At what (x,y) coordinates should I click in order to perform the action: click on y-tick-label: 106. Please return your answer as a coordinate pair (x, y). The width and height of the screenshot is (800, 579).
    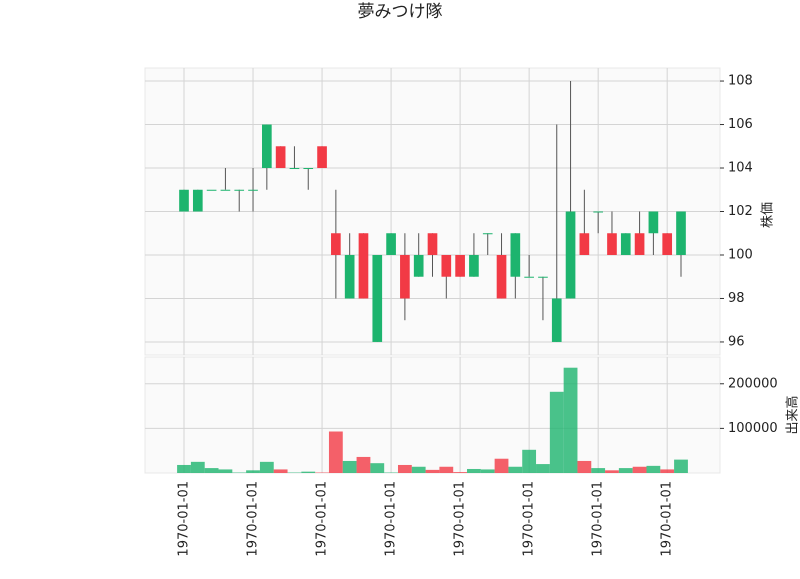
    Looking at the image, I should click on (740, 124).